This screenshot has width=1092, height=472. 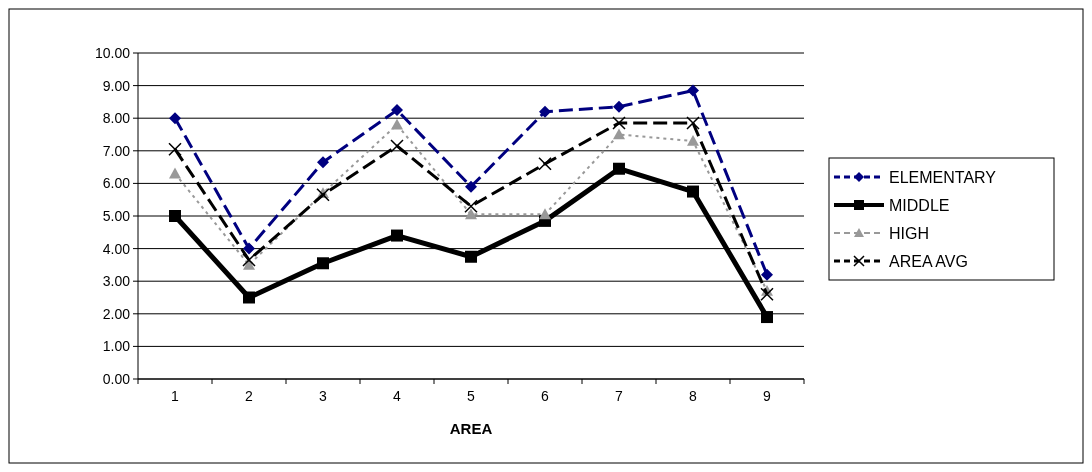 What do you see at coordinates (249, 396) in the screenshot?
I see `x-tick-label: 2` at bounding box center [249, 396].